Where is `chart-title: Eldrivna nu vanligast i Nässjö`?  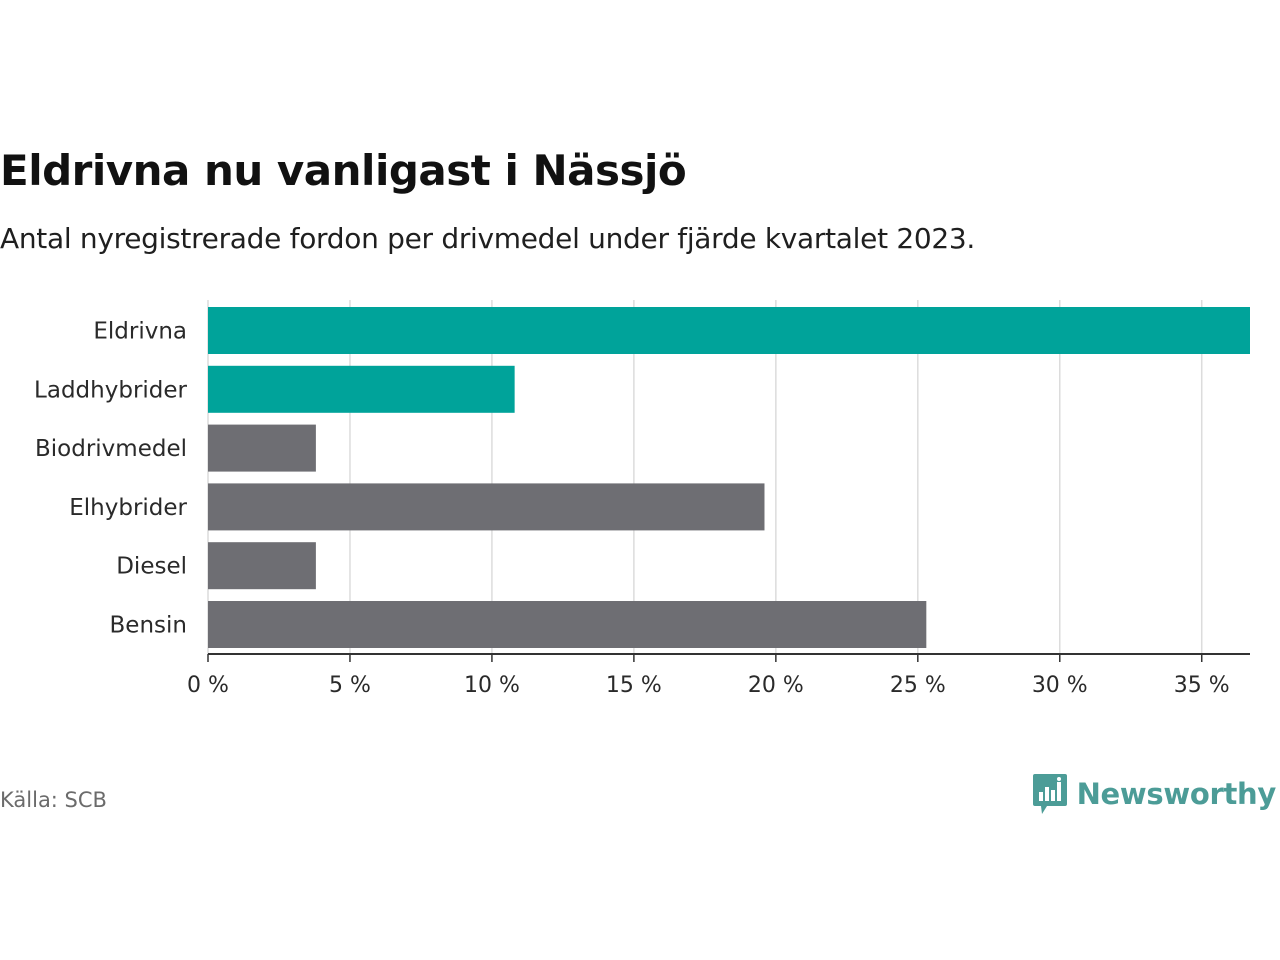 chart-title: Eldrivna nu vanligast i Nässjö is located at coordinates (343, 170).